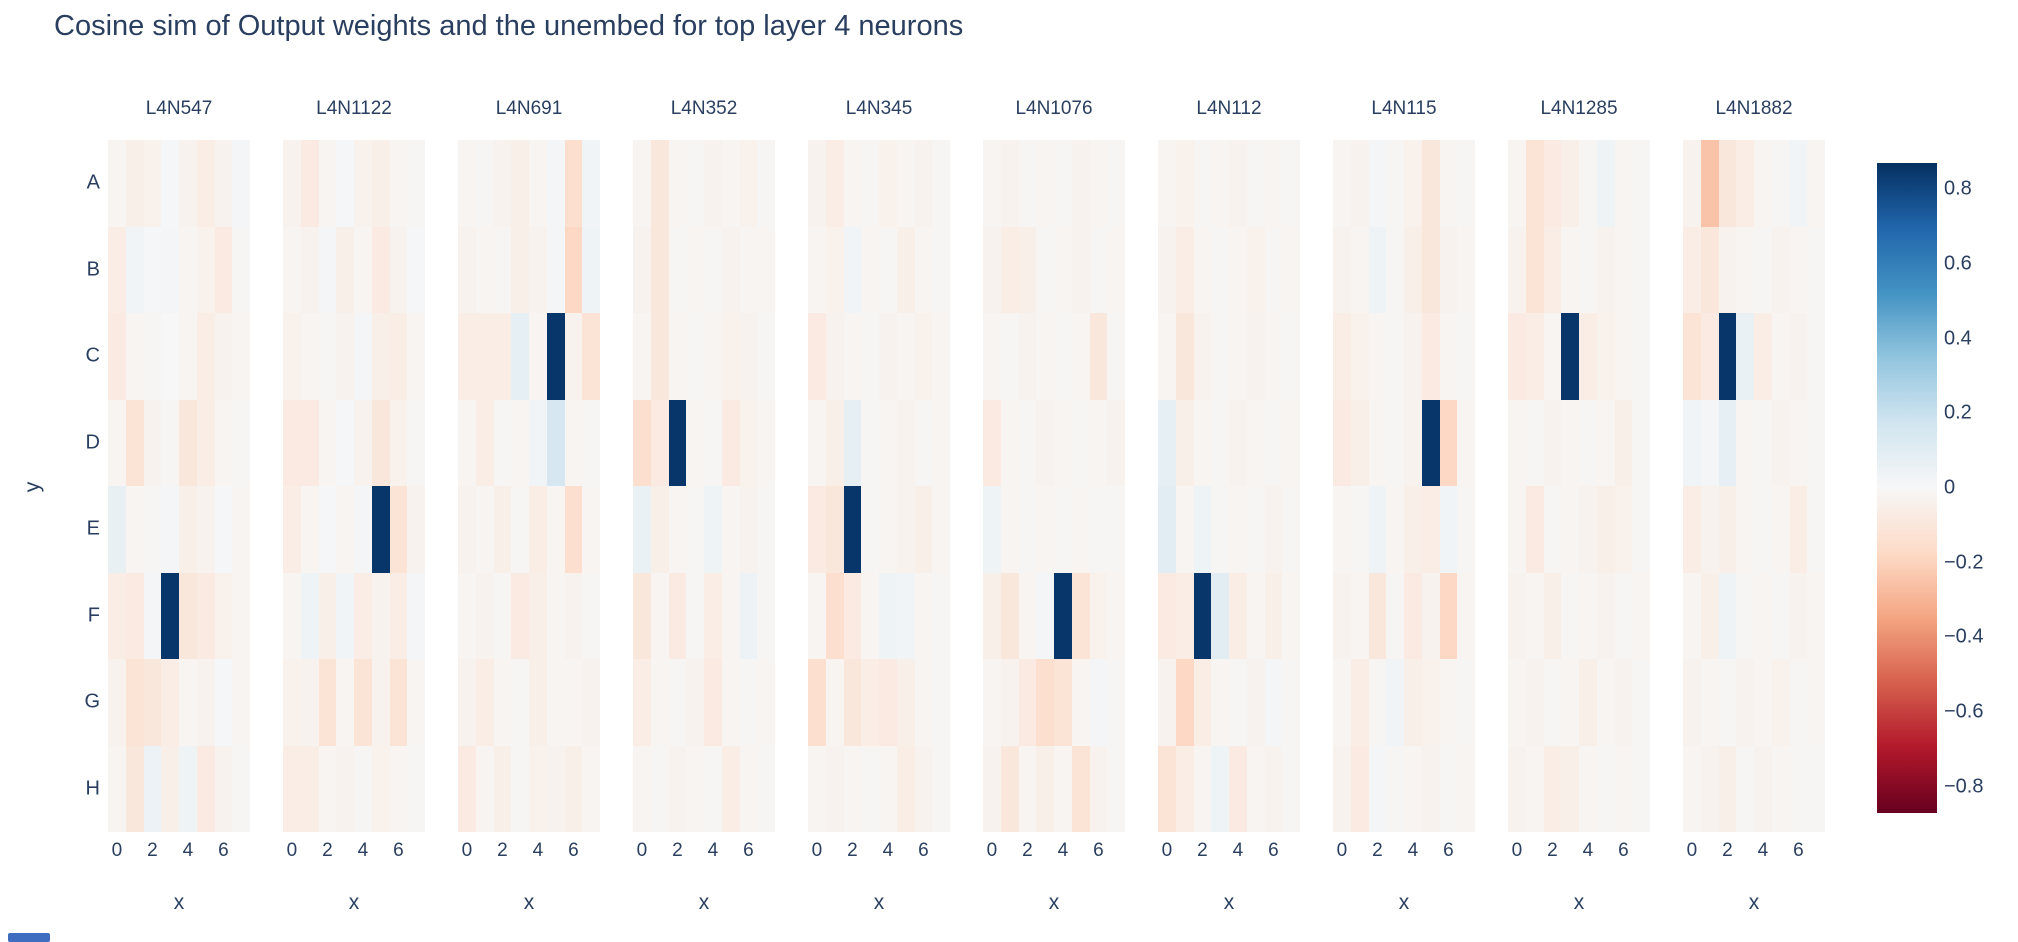 Image resolution: width=2018 pixels, height=942 pixels. I want to click on colorbar-tick-label: 0.4, so click(1958, 338).